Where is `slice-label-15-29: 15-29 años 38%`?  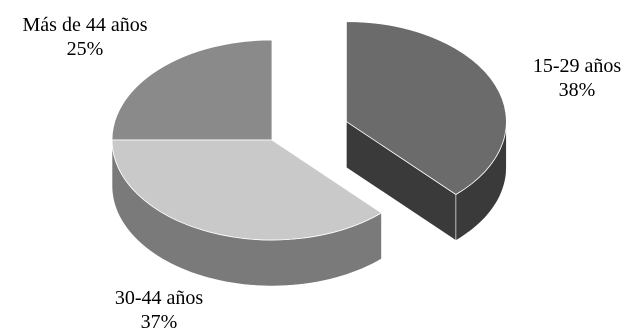 slice-label-15-29: 15-29 años 38% is located at coordinates (574, 78).